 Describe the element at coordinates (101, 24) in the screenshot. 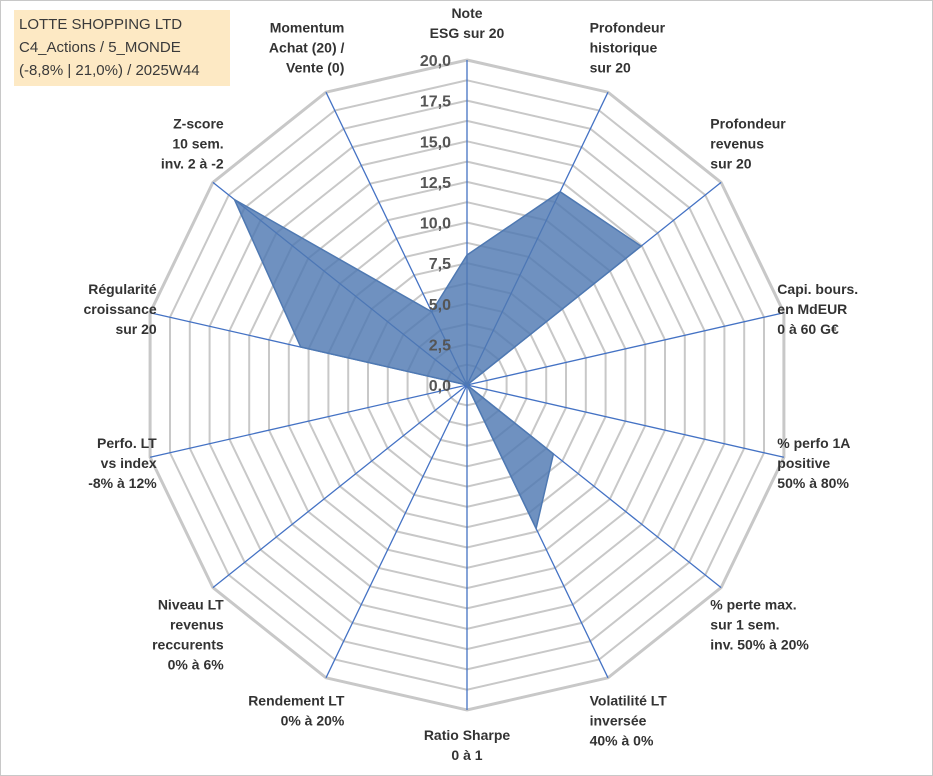

I see `title-line-company: LOTTE SHOPPING LTD` at that location.